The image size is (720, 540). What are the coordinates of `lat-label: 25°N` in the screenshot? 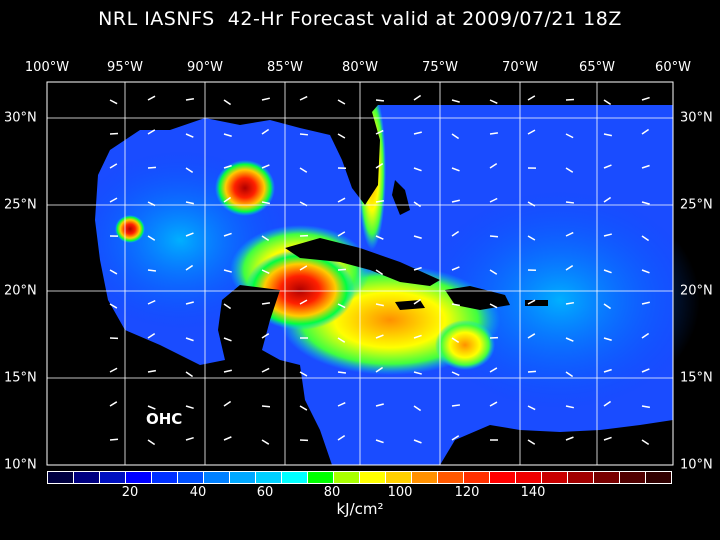 It's located at (696, 205).